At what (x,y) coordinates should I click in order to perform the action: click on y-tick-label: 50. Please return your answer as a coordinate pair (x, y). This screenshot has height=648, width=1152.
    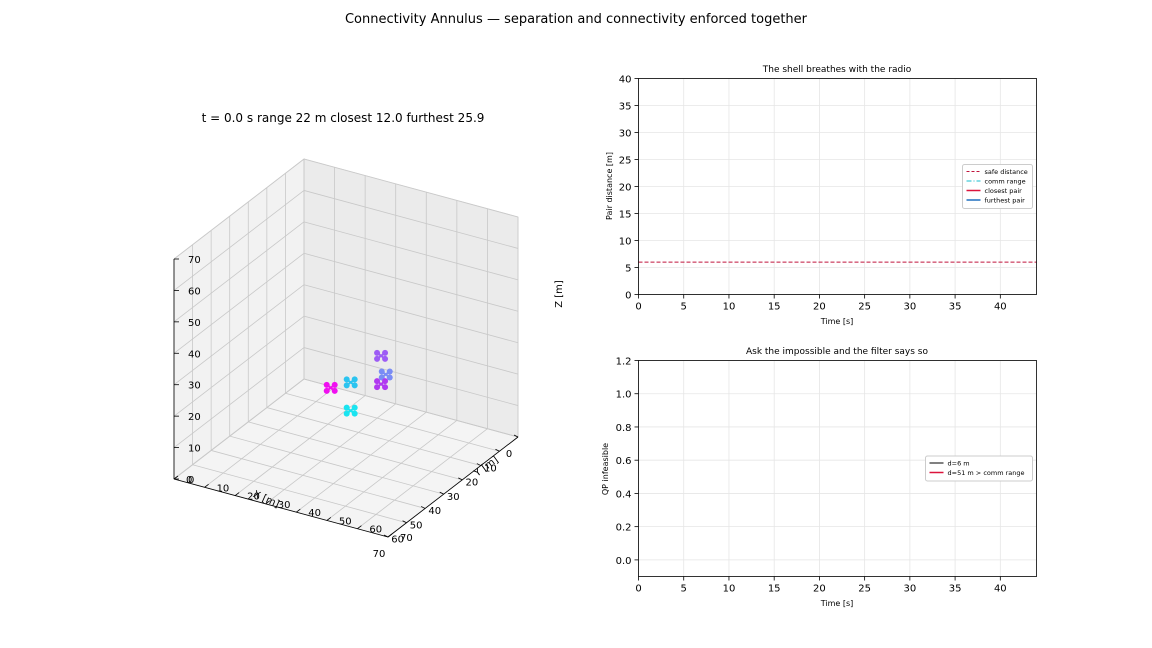
    Looking at the image, I should click on (345, 521).